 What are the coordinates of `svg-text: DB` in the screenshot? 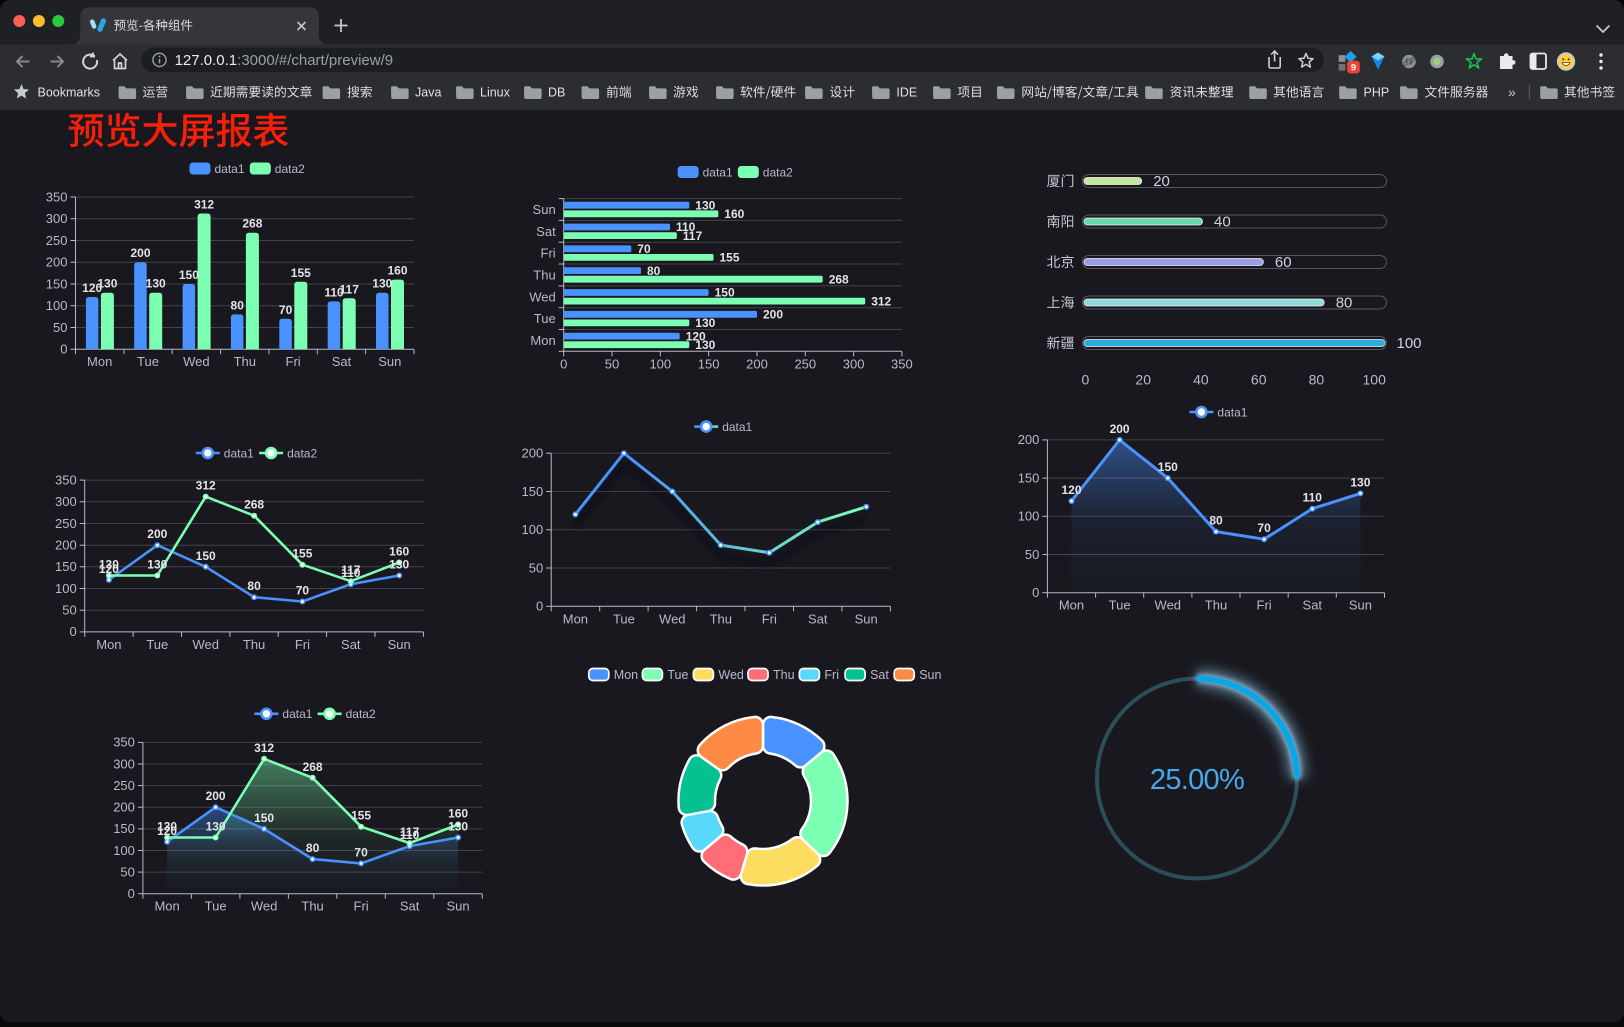 It's located at (556, 93).